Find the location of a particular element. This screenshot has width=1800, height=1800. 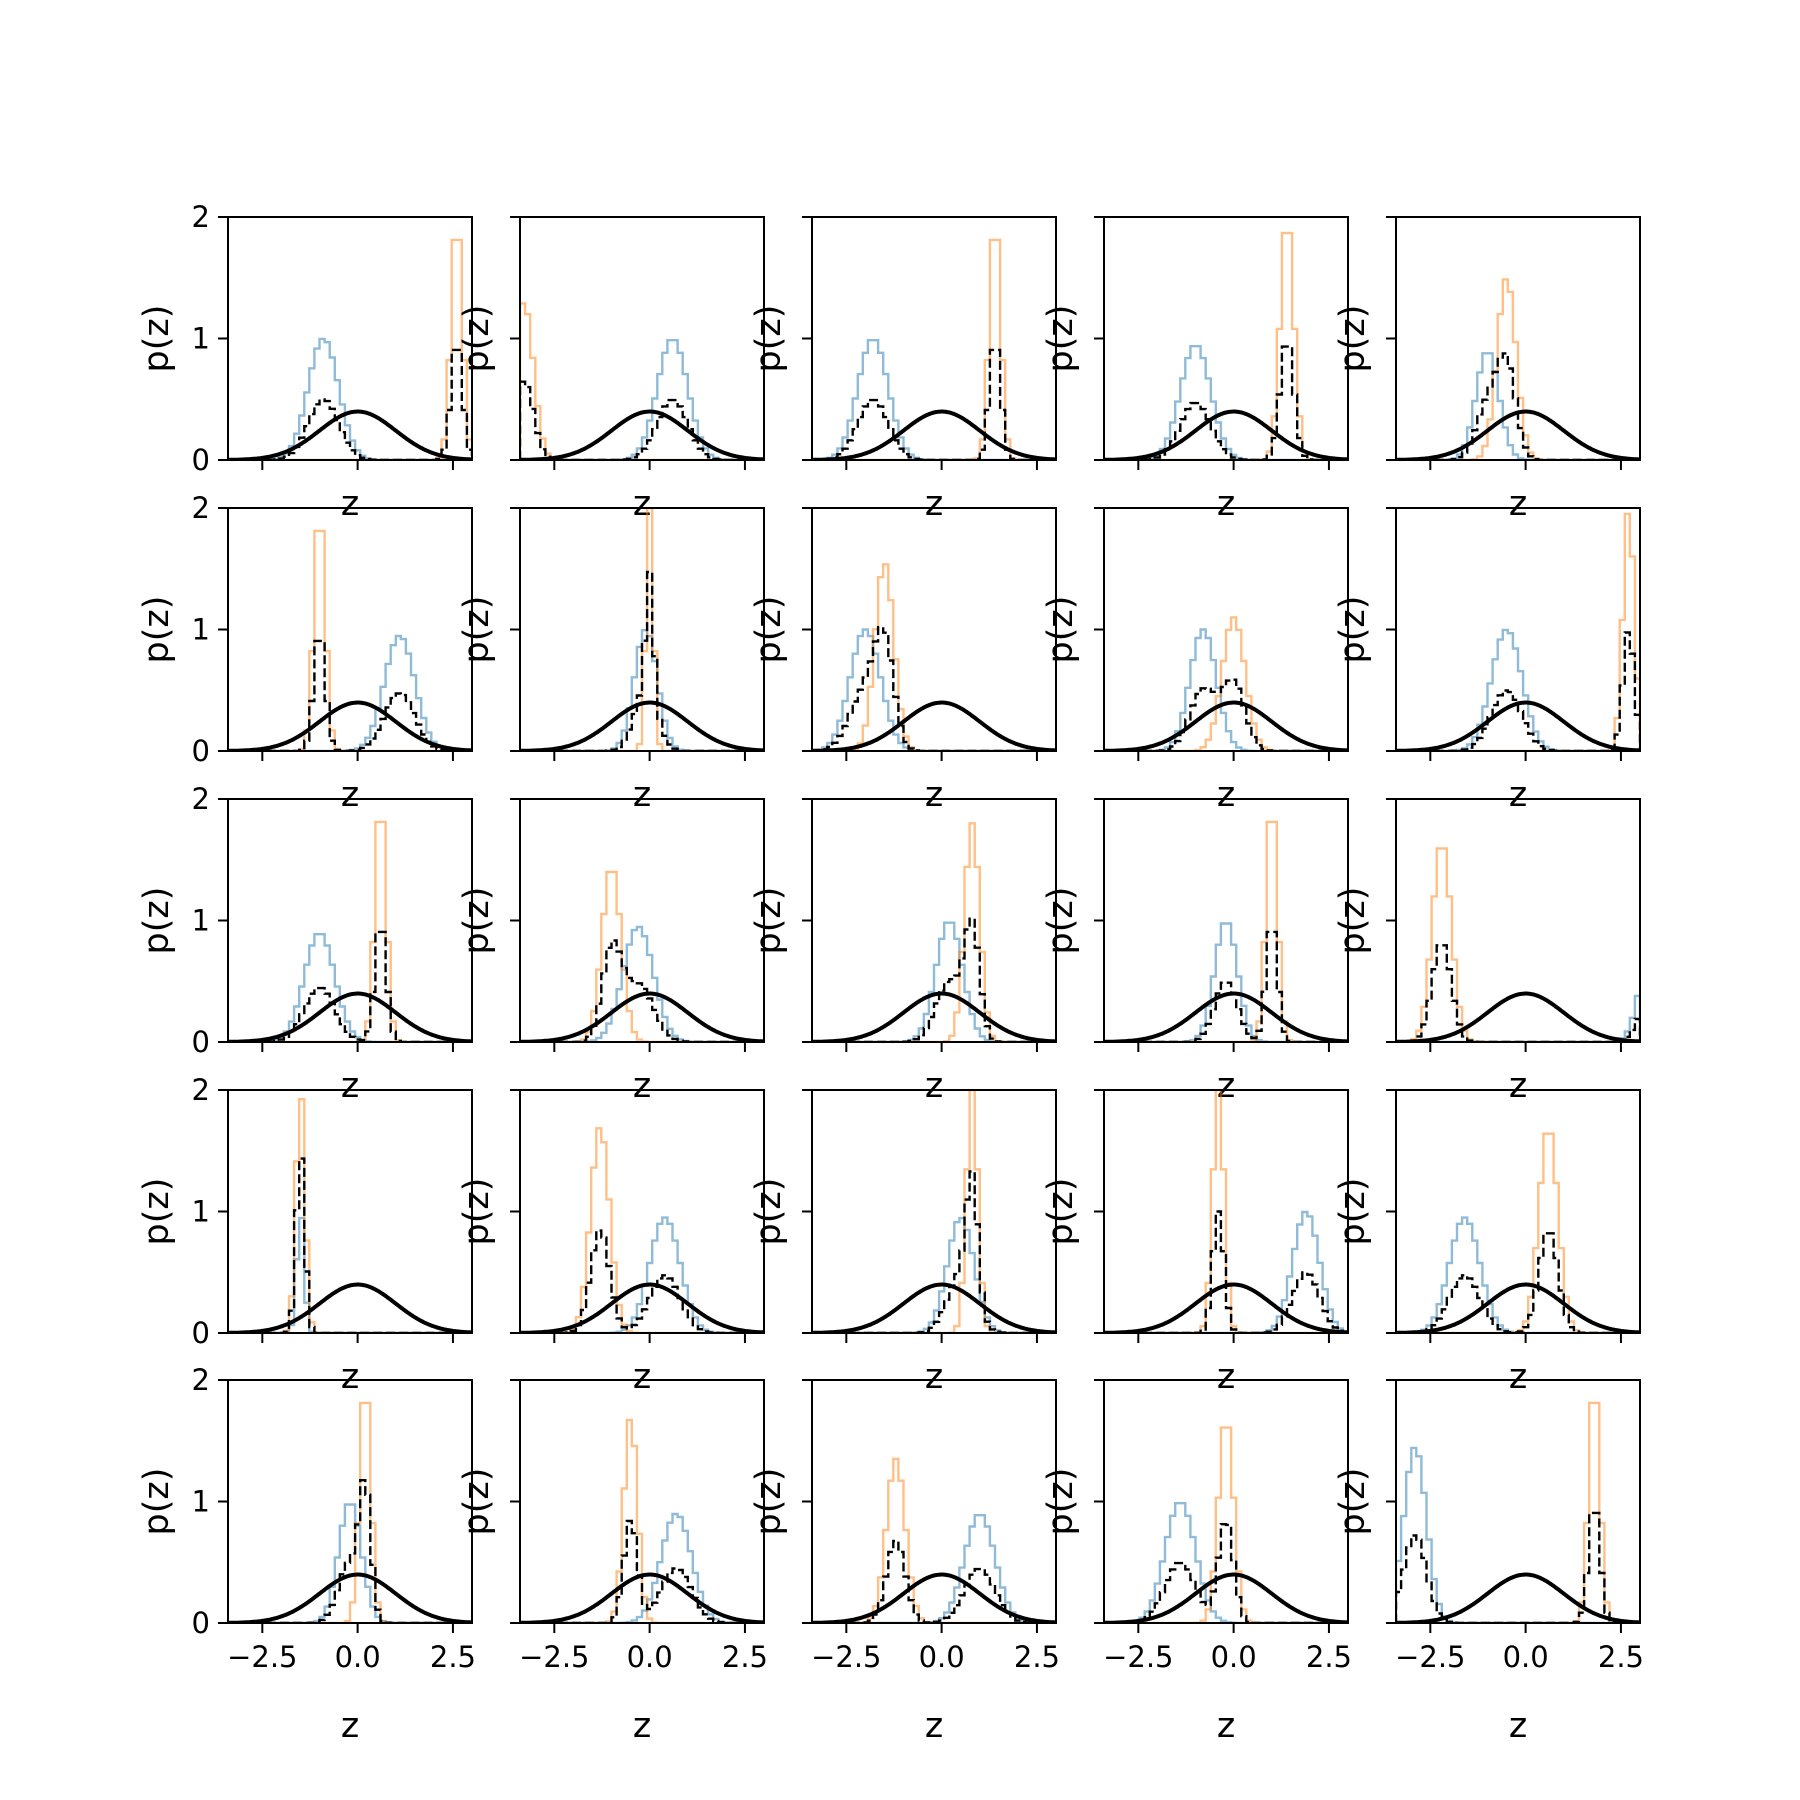

panel-10: z p(z) is located at coordinates (1487, 661).